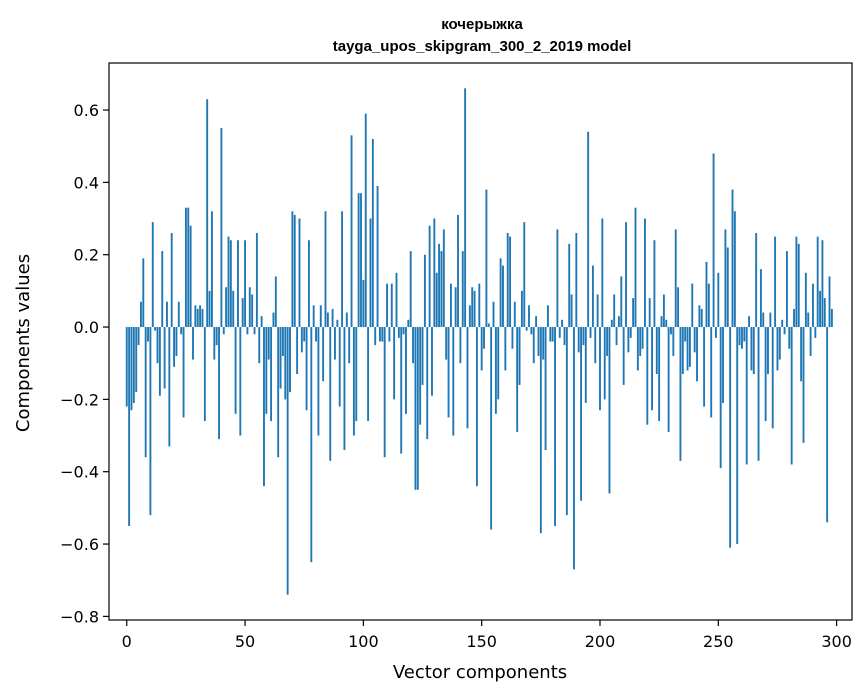 This screenshot has height=700, width=867. I want to click on x-tick-label: 250, so click(718, 641).